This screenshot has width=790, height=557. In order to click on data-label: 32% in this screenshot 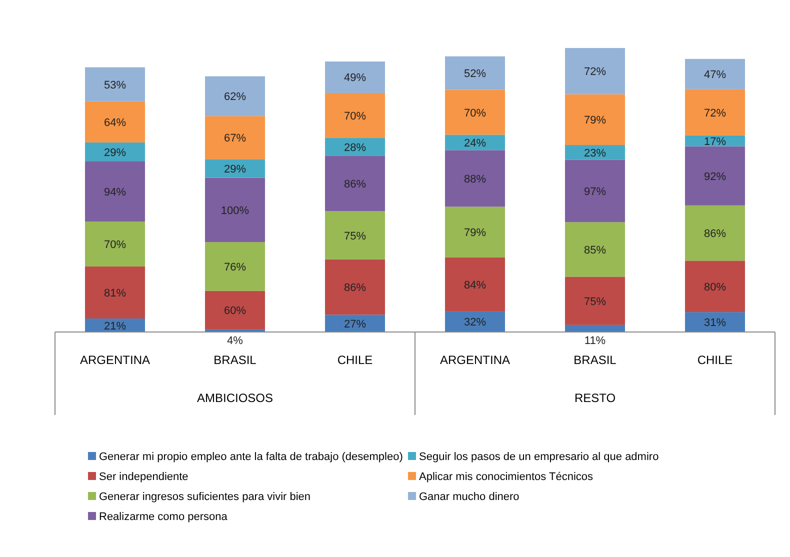, I will do `click(475, 322)`.